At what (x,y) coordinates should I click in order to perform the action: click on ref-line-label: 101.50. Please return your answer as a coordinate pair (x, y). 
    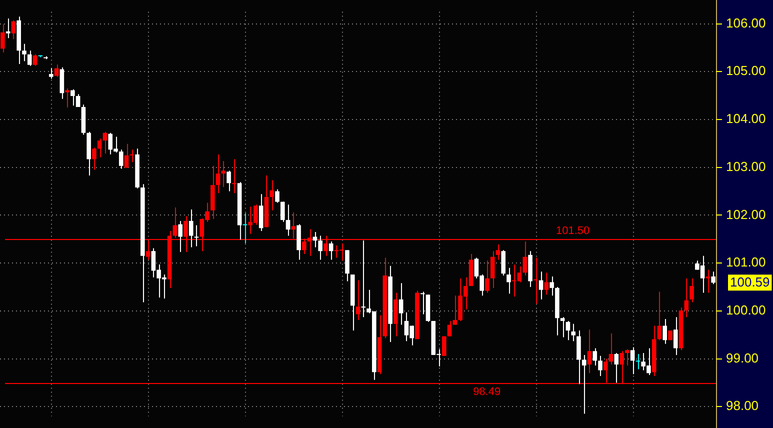
    Looking at the image, I should click on (573, 231).